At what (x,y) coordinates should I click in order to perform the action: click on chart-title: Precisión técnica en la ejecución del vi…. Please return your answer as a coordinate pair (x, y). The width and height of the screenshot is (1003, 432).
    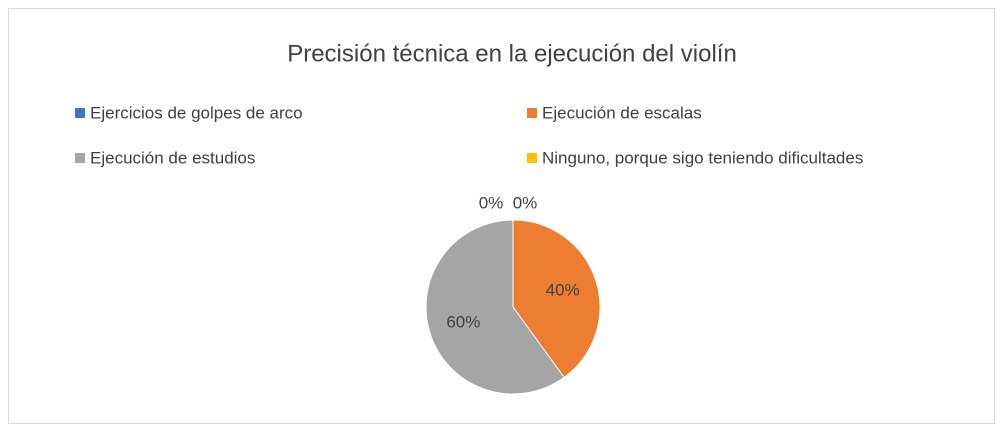
    Looking at the image, I should click on (512, 53).